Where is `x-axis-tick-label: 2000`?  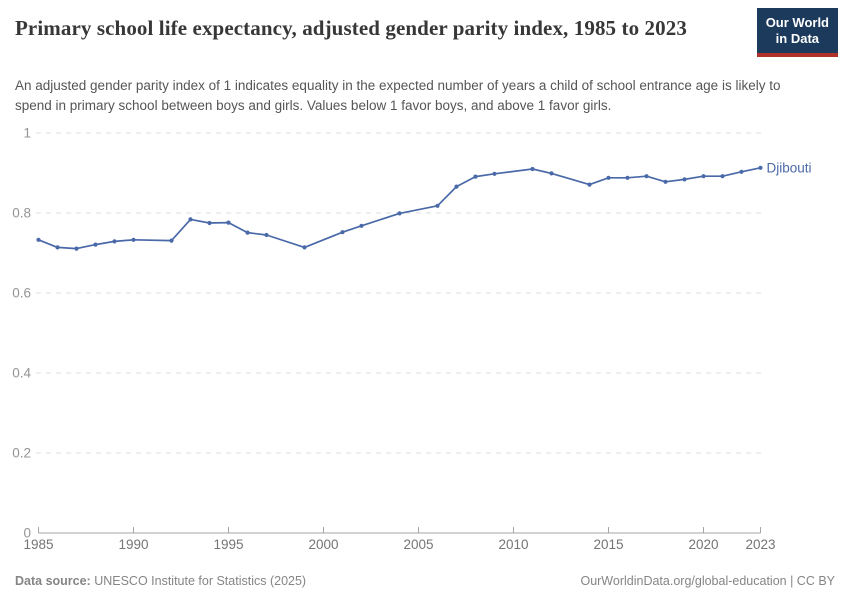 x-axis-tick-label: 2000 is located at coordinates (323, 544).